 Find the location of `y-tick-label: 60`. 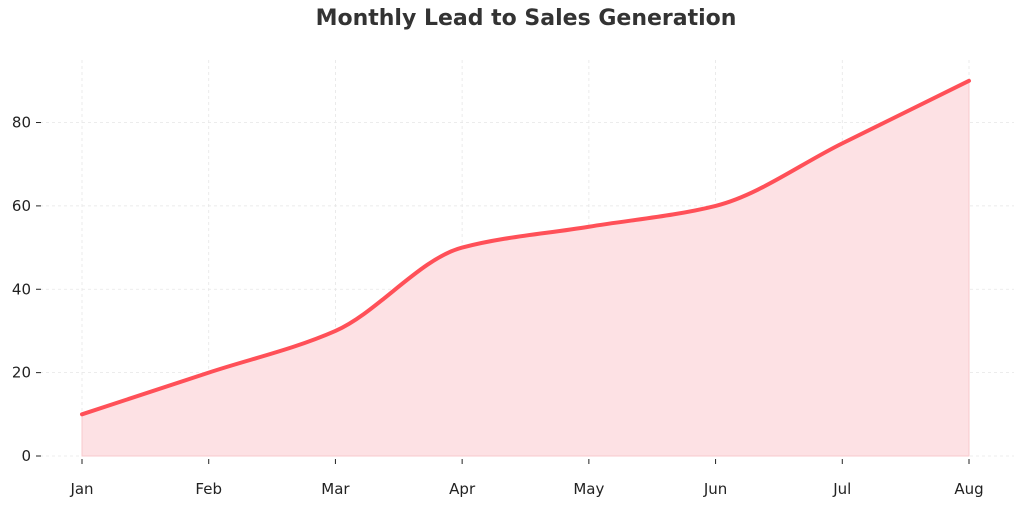

y-tick-label: 60 is located at coordinates (21, 206).